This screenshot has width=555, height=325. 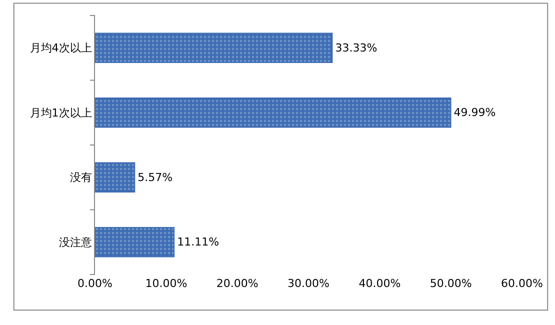 I want to click on x-tick-label: 50.00%, so click(x=451, y=283).